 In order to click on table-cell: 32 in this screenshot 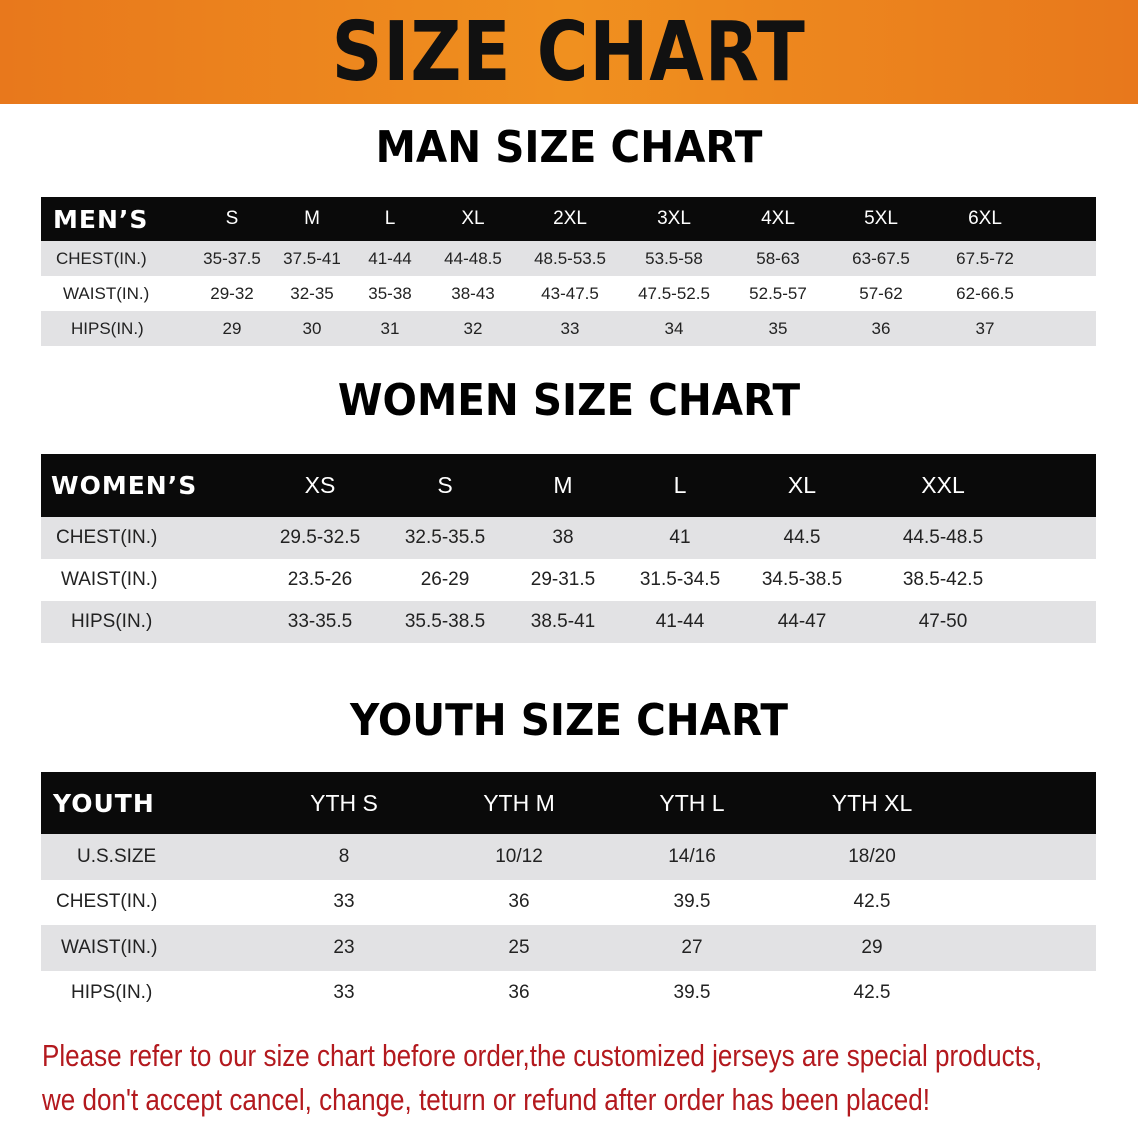, I will do `click(473, 328)`.